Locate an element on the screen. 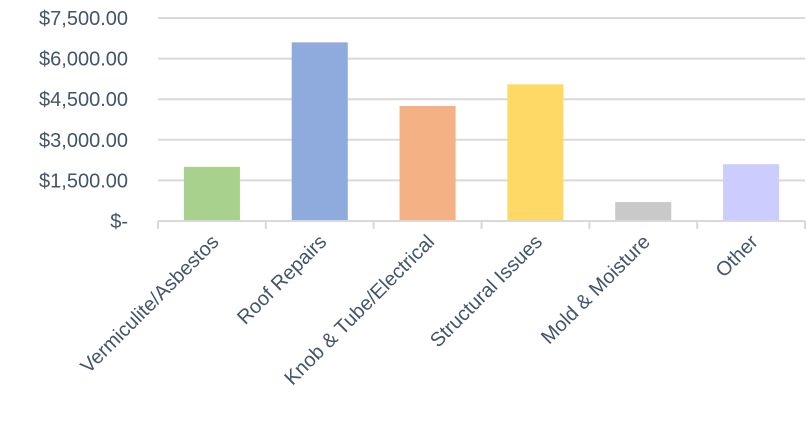 Image resolution: width=807 pixels, height=435 pixels. x-category-label: Other is located at coordinates (737, 256).